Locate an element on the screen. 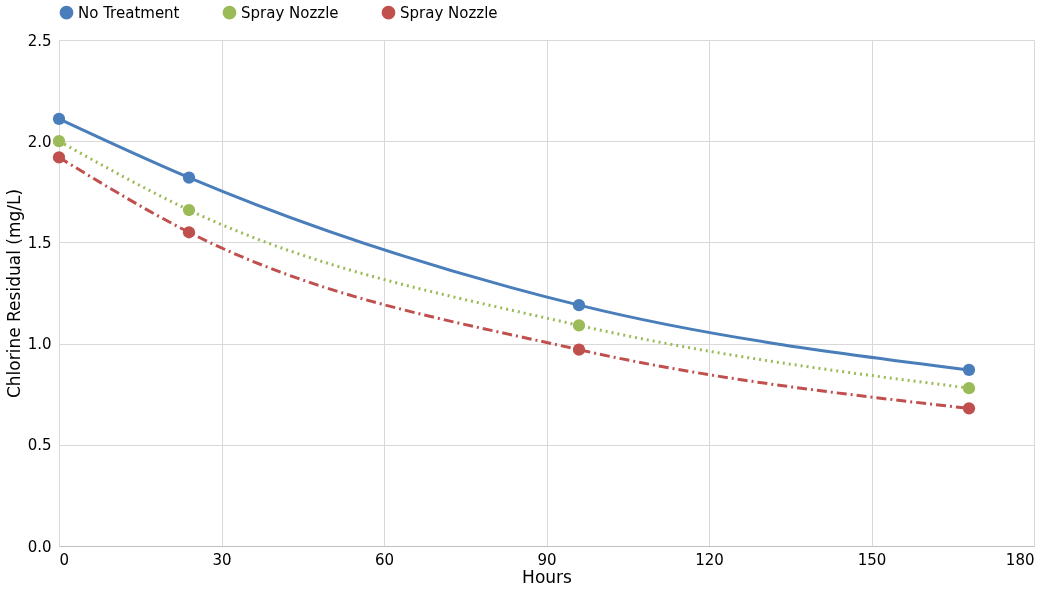 This screenshot has height=599, width=1052. y-tick-label: 0.5 is located at coordinates (39, 445).